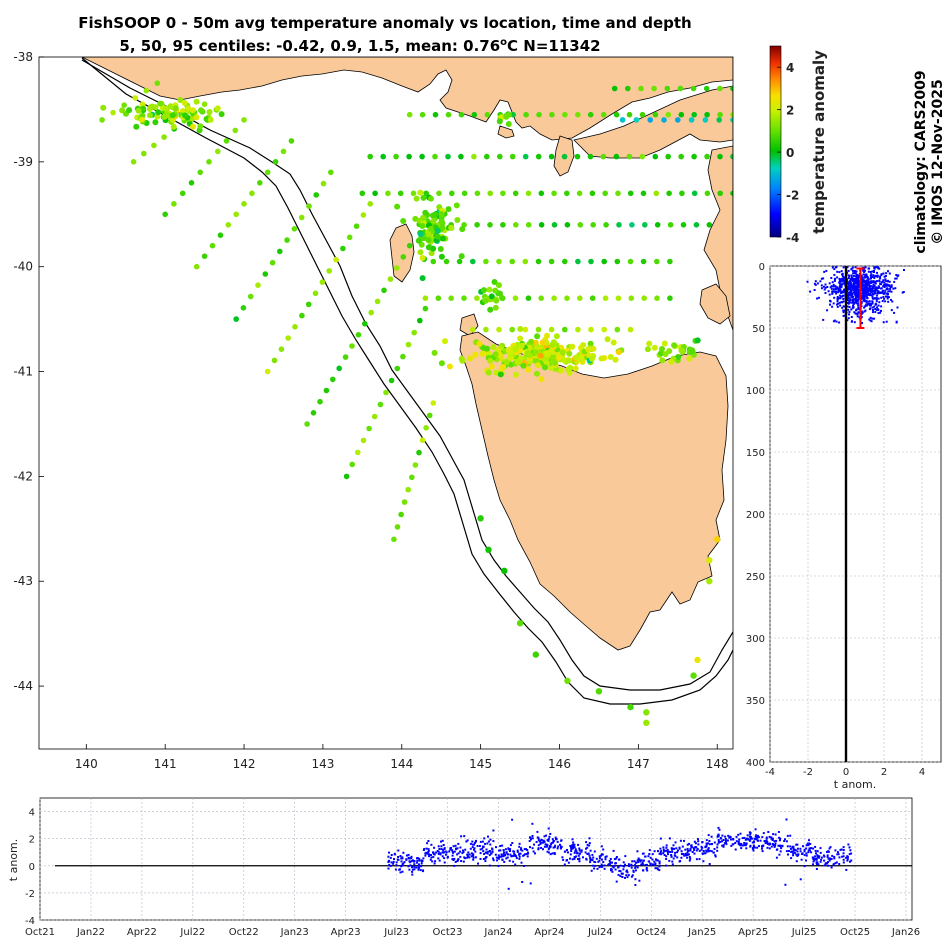 The image size is (950, 950). What do you see at coordinates (717, 764) in the screenshot?
I see `map-xtick-label: 148` at bounding box center [717, 764].